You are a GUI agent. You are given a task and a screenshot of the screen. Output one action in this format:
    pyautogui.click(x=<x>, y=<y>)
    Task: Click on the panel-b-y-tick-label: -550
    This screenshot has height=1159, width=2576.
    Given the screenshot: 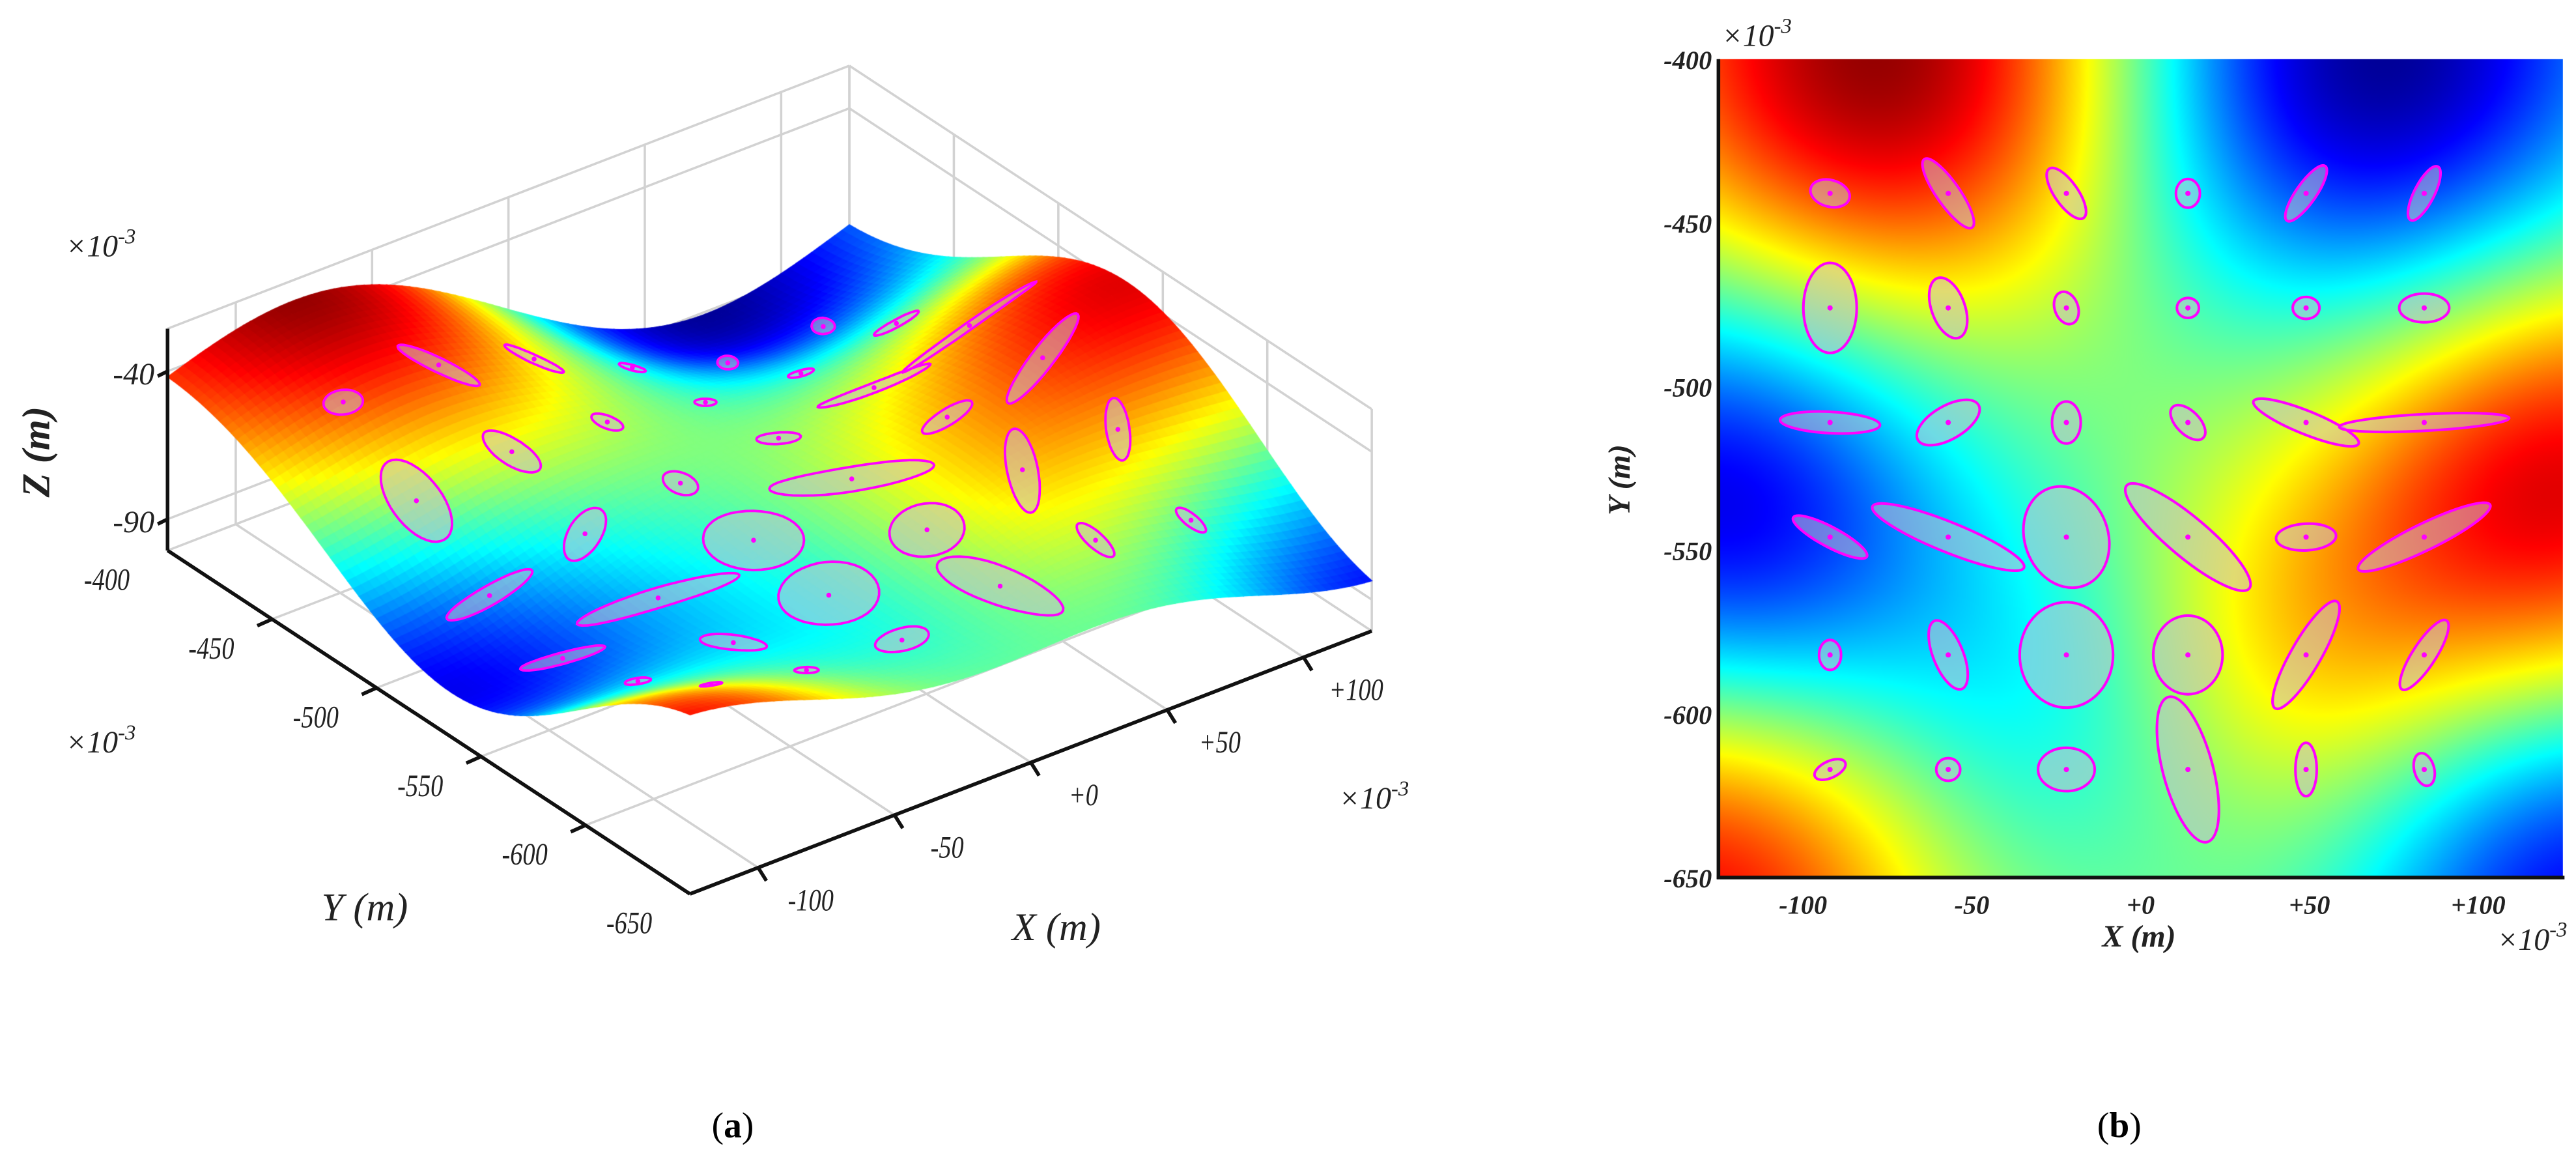 What is the action you would take?
    pyautogui.click(x=1687, y=551)
    